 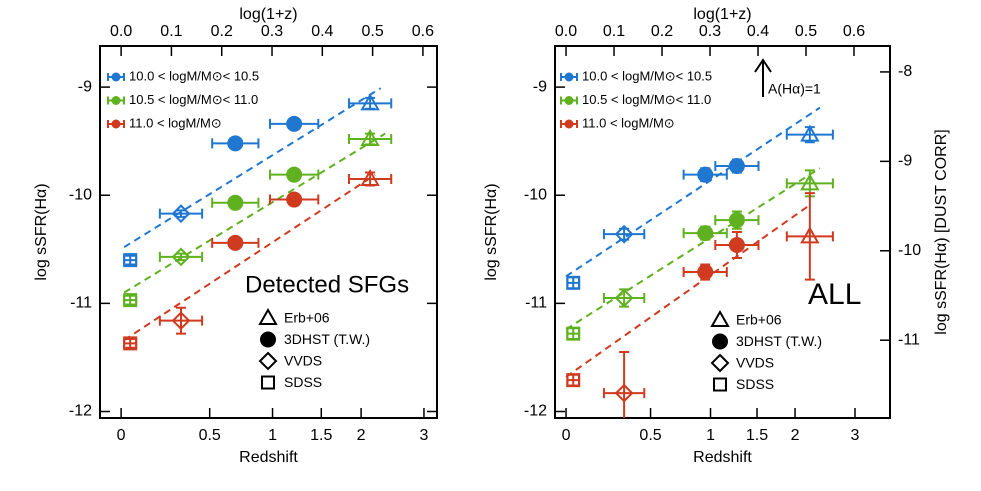 What do you see at coordinates (646, 99) in the screenshot?
I see `legend-label: 10.5 < logM/M⊙< 11.0` at bounding box center [646, 99].